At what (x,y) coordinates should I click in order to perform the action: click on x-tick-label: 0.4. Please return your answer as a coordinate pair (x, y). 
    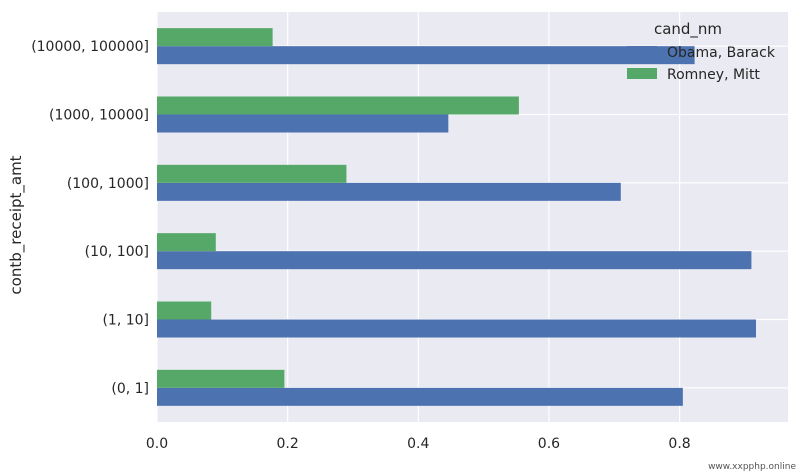
    Looking at the image, I should click on (418, 444).